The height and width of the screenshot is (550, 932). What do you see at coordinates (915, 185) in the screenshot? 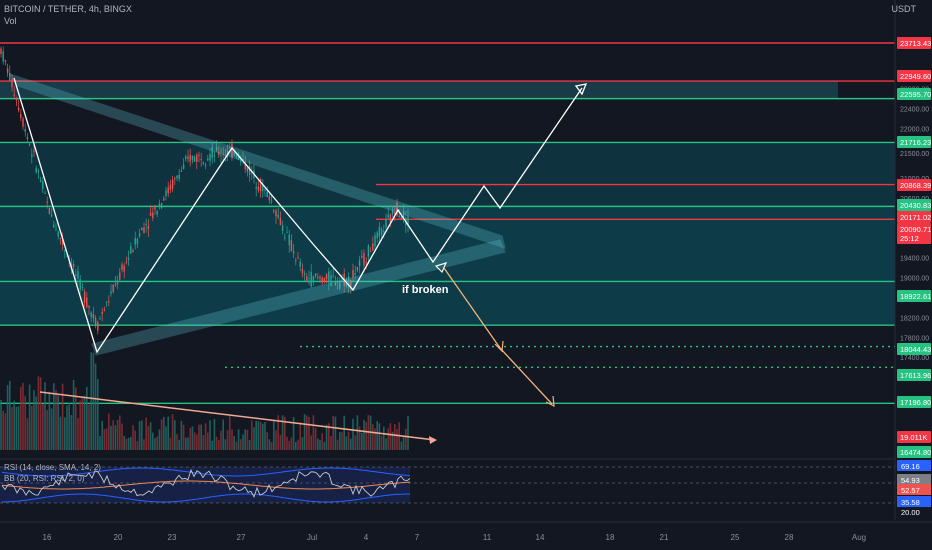
I see `price-label-text: 20868.39` at bounding box center [915, 185].